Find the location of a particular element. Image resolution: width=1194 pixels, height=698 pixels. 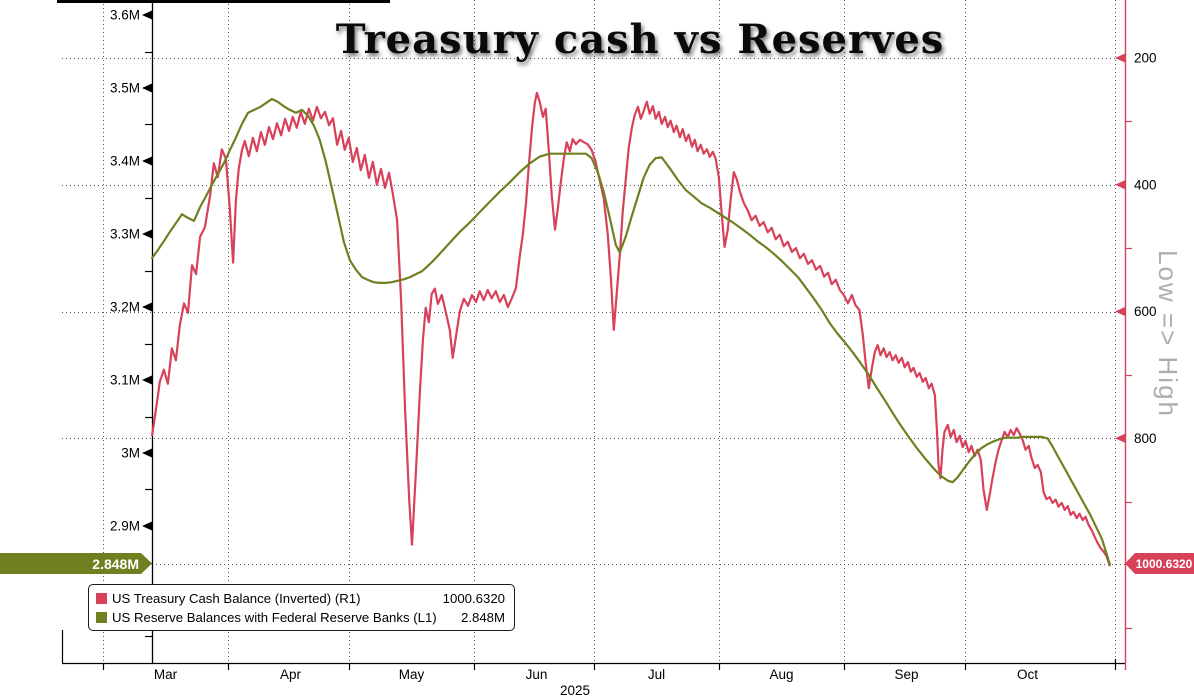

reserves-series-swatch is located at coordinates (101, 617).